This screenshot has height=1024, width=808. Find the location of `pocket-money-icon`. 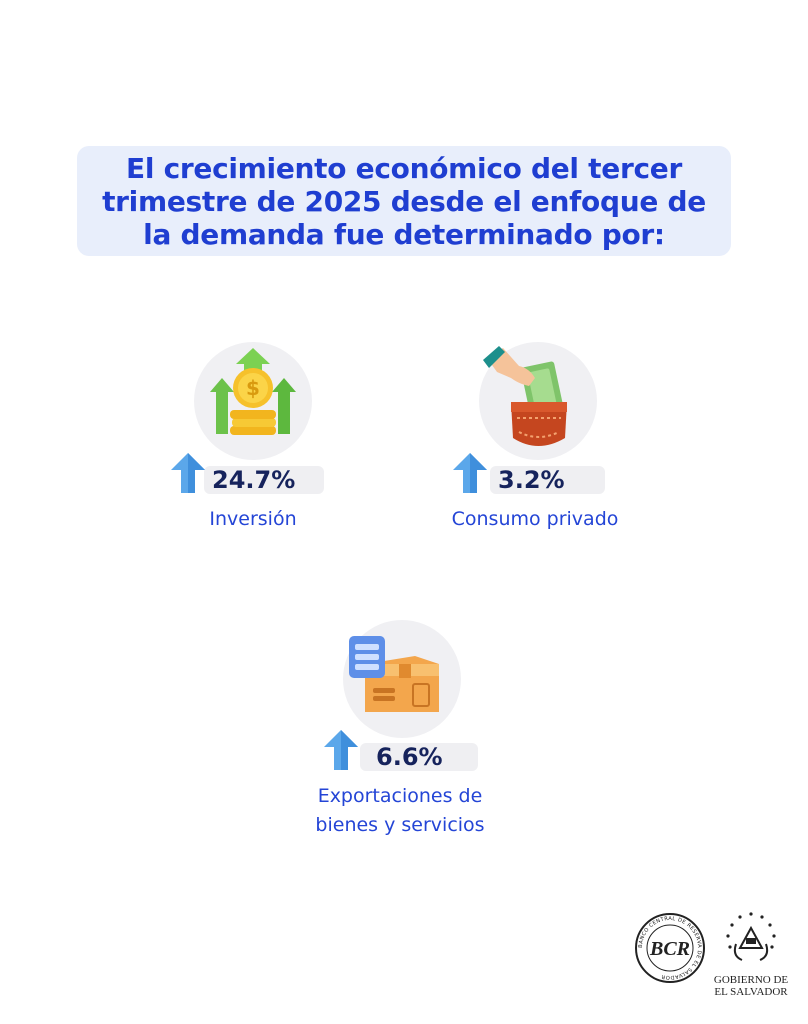

pocket-money-icon is located at coordinates (538, 401).